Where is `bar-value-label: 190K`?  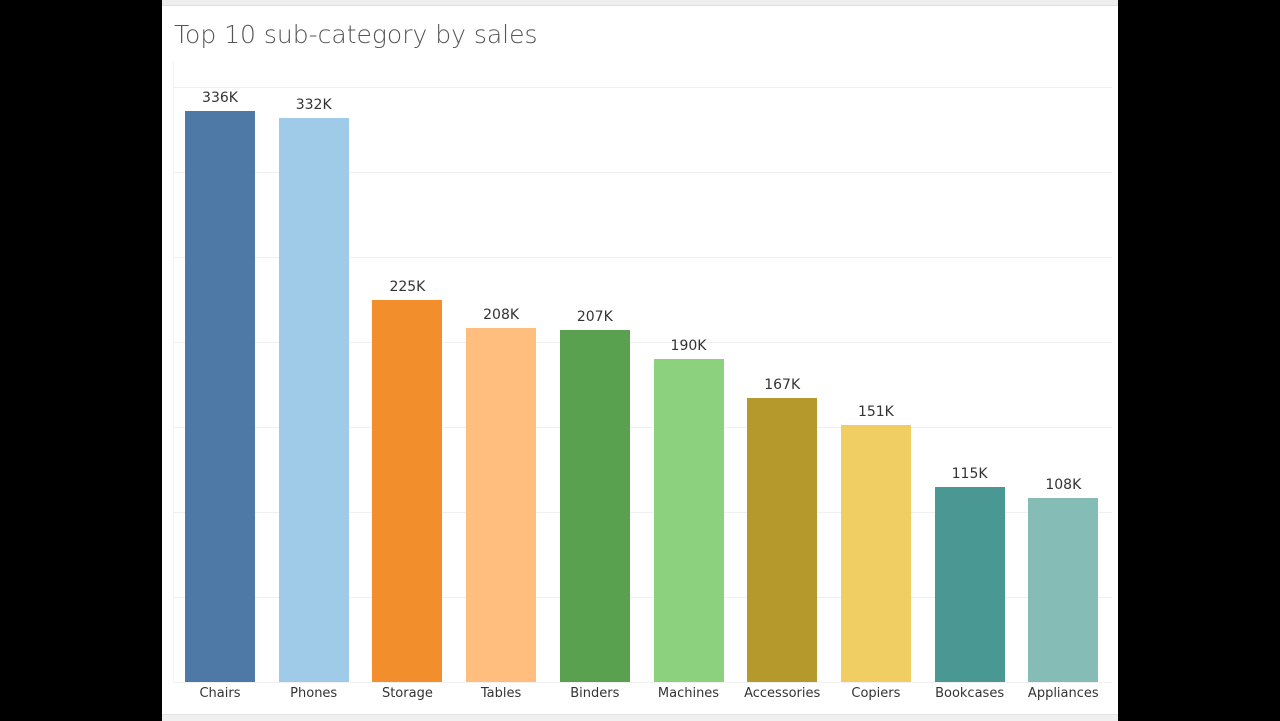 bar-value-label: 190K is located at coordinates (688, 346).